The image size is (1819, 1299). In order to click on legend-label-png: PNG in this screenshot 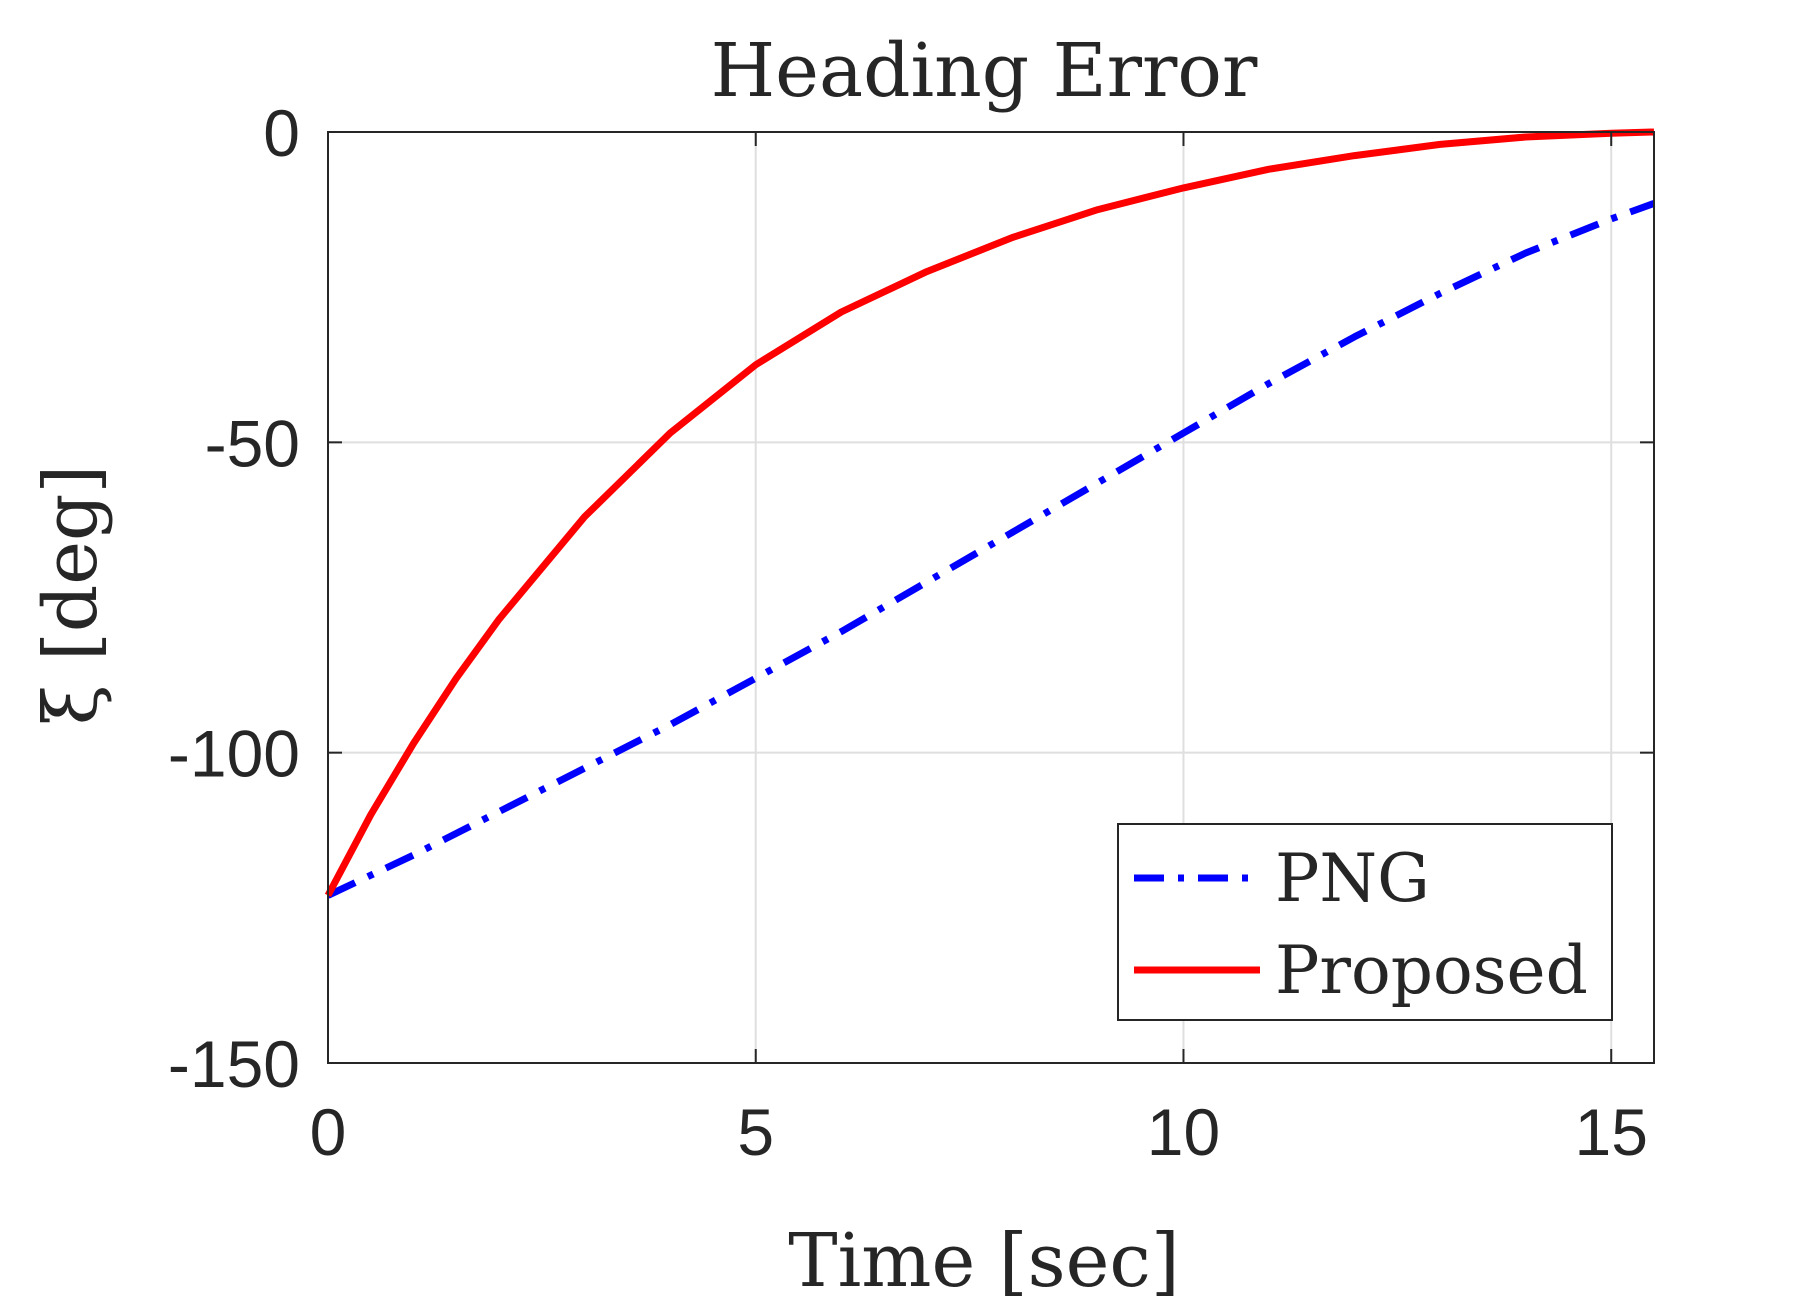, I will do `click(1352, 878)`.